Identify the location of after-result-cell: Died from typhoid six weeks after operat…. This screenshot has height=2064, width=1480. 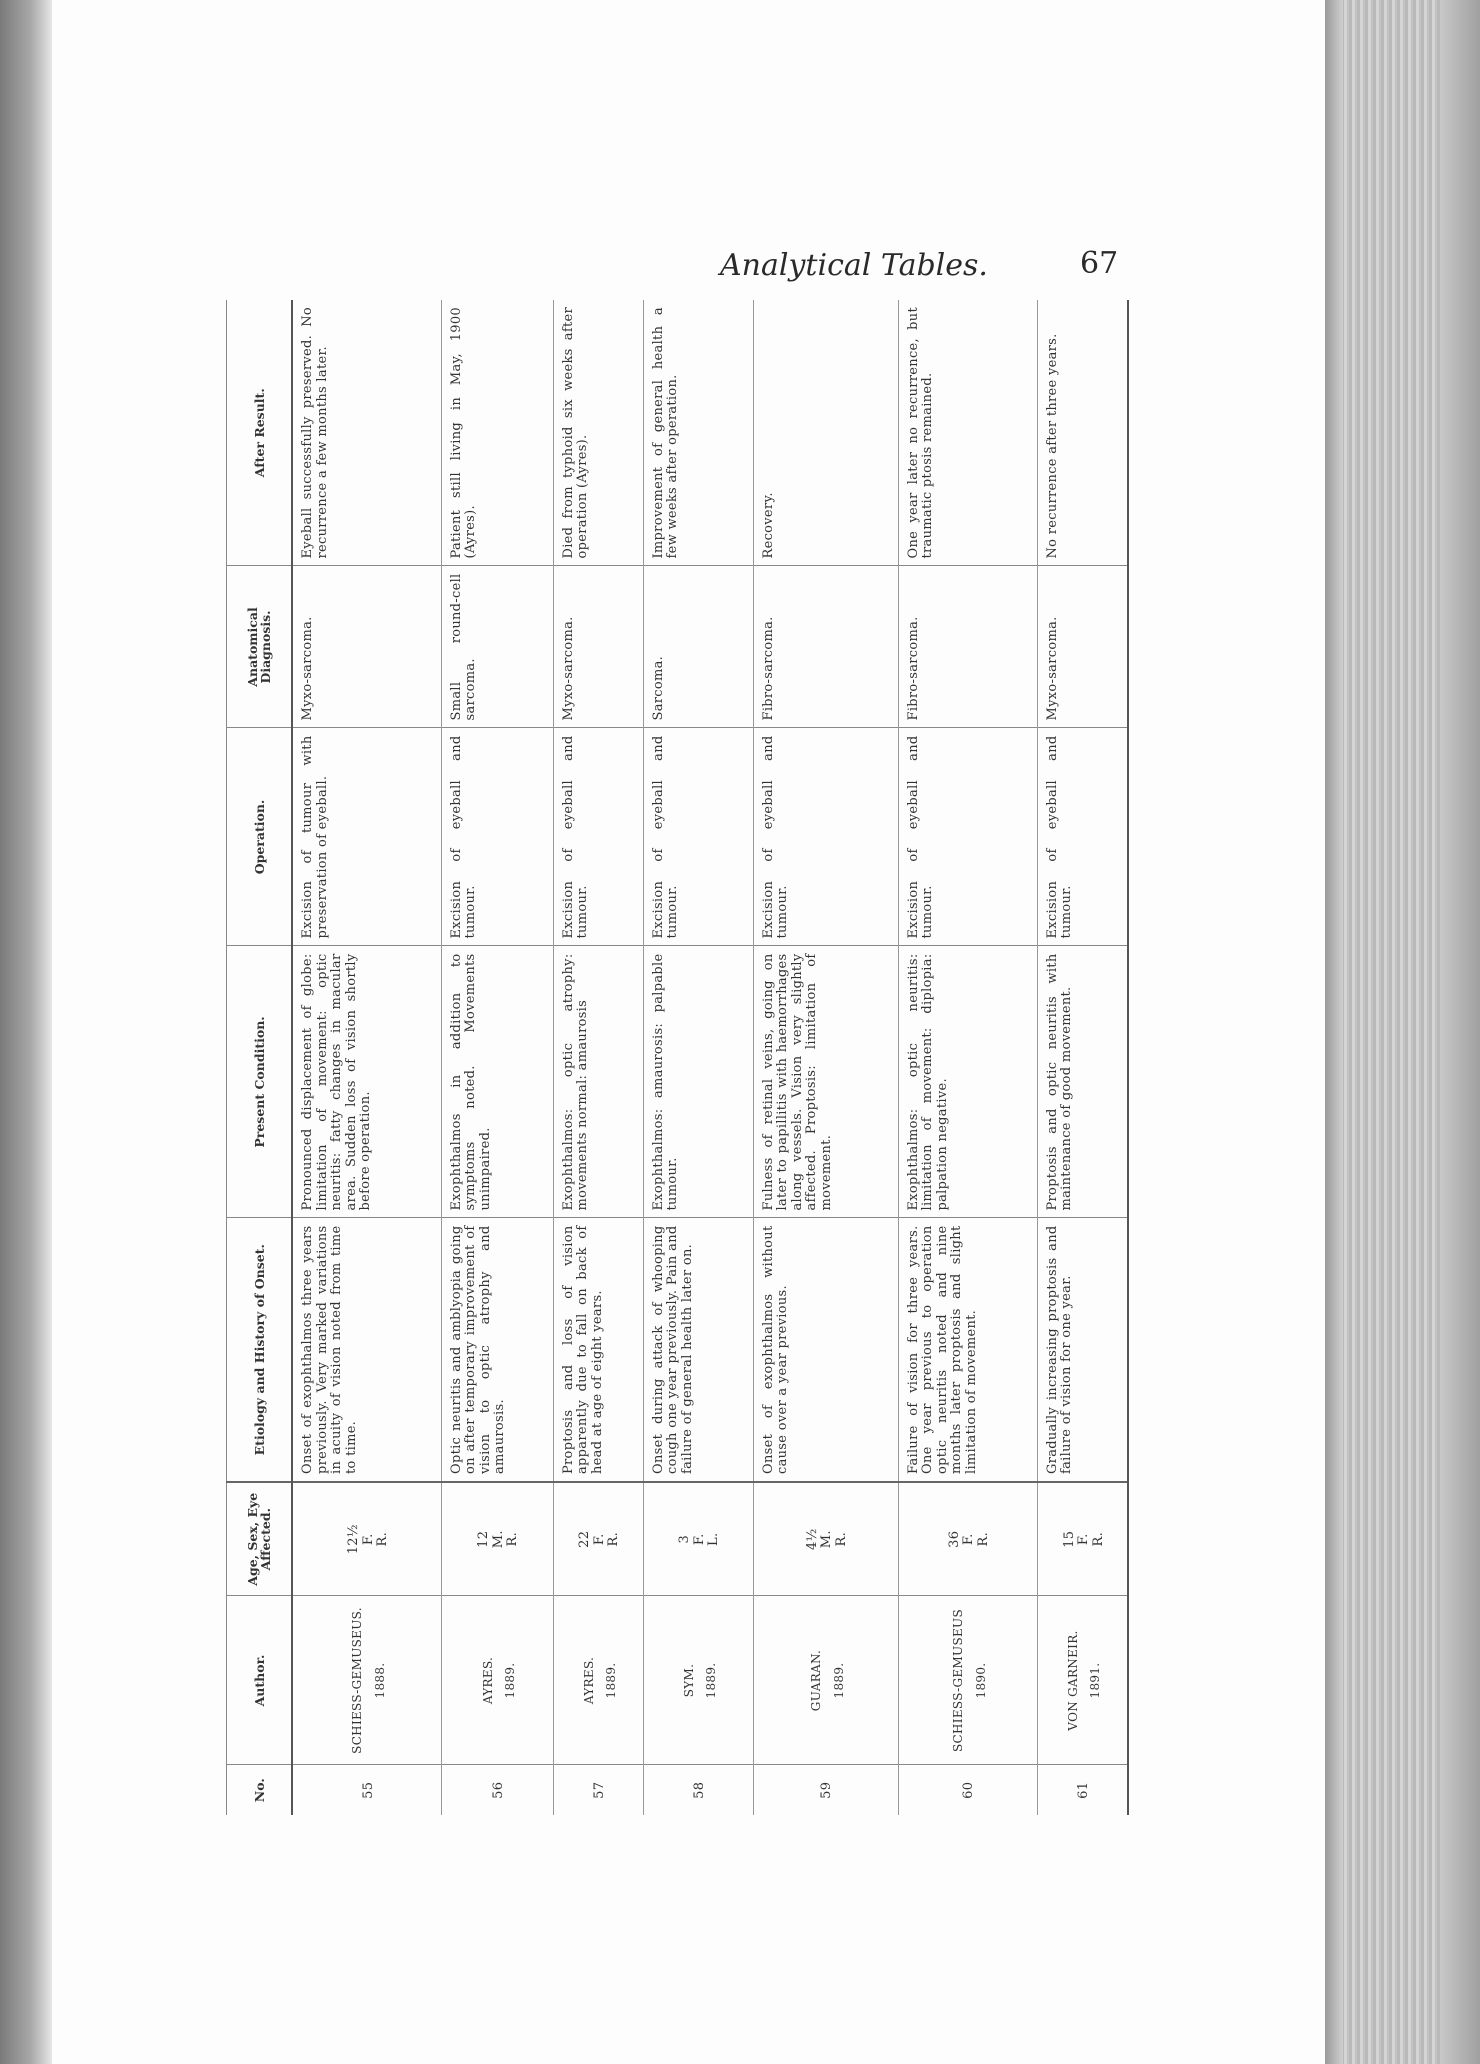
(598, 433).